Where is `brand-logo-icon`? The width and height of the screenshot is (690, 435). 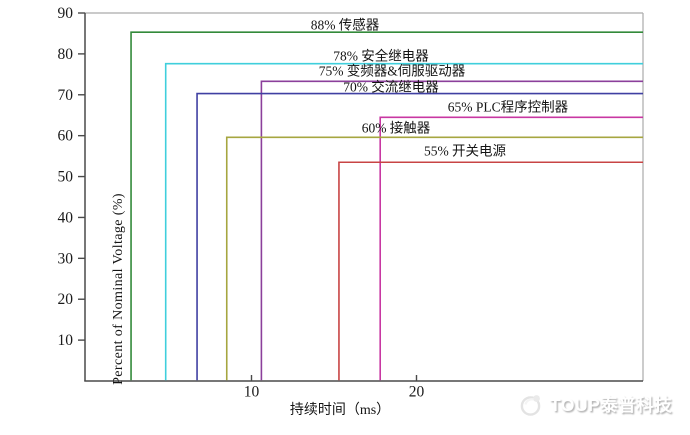 brand-logo-icon is located at coordinates (530, 405).